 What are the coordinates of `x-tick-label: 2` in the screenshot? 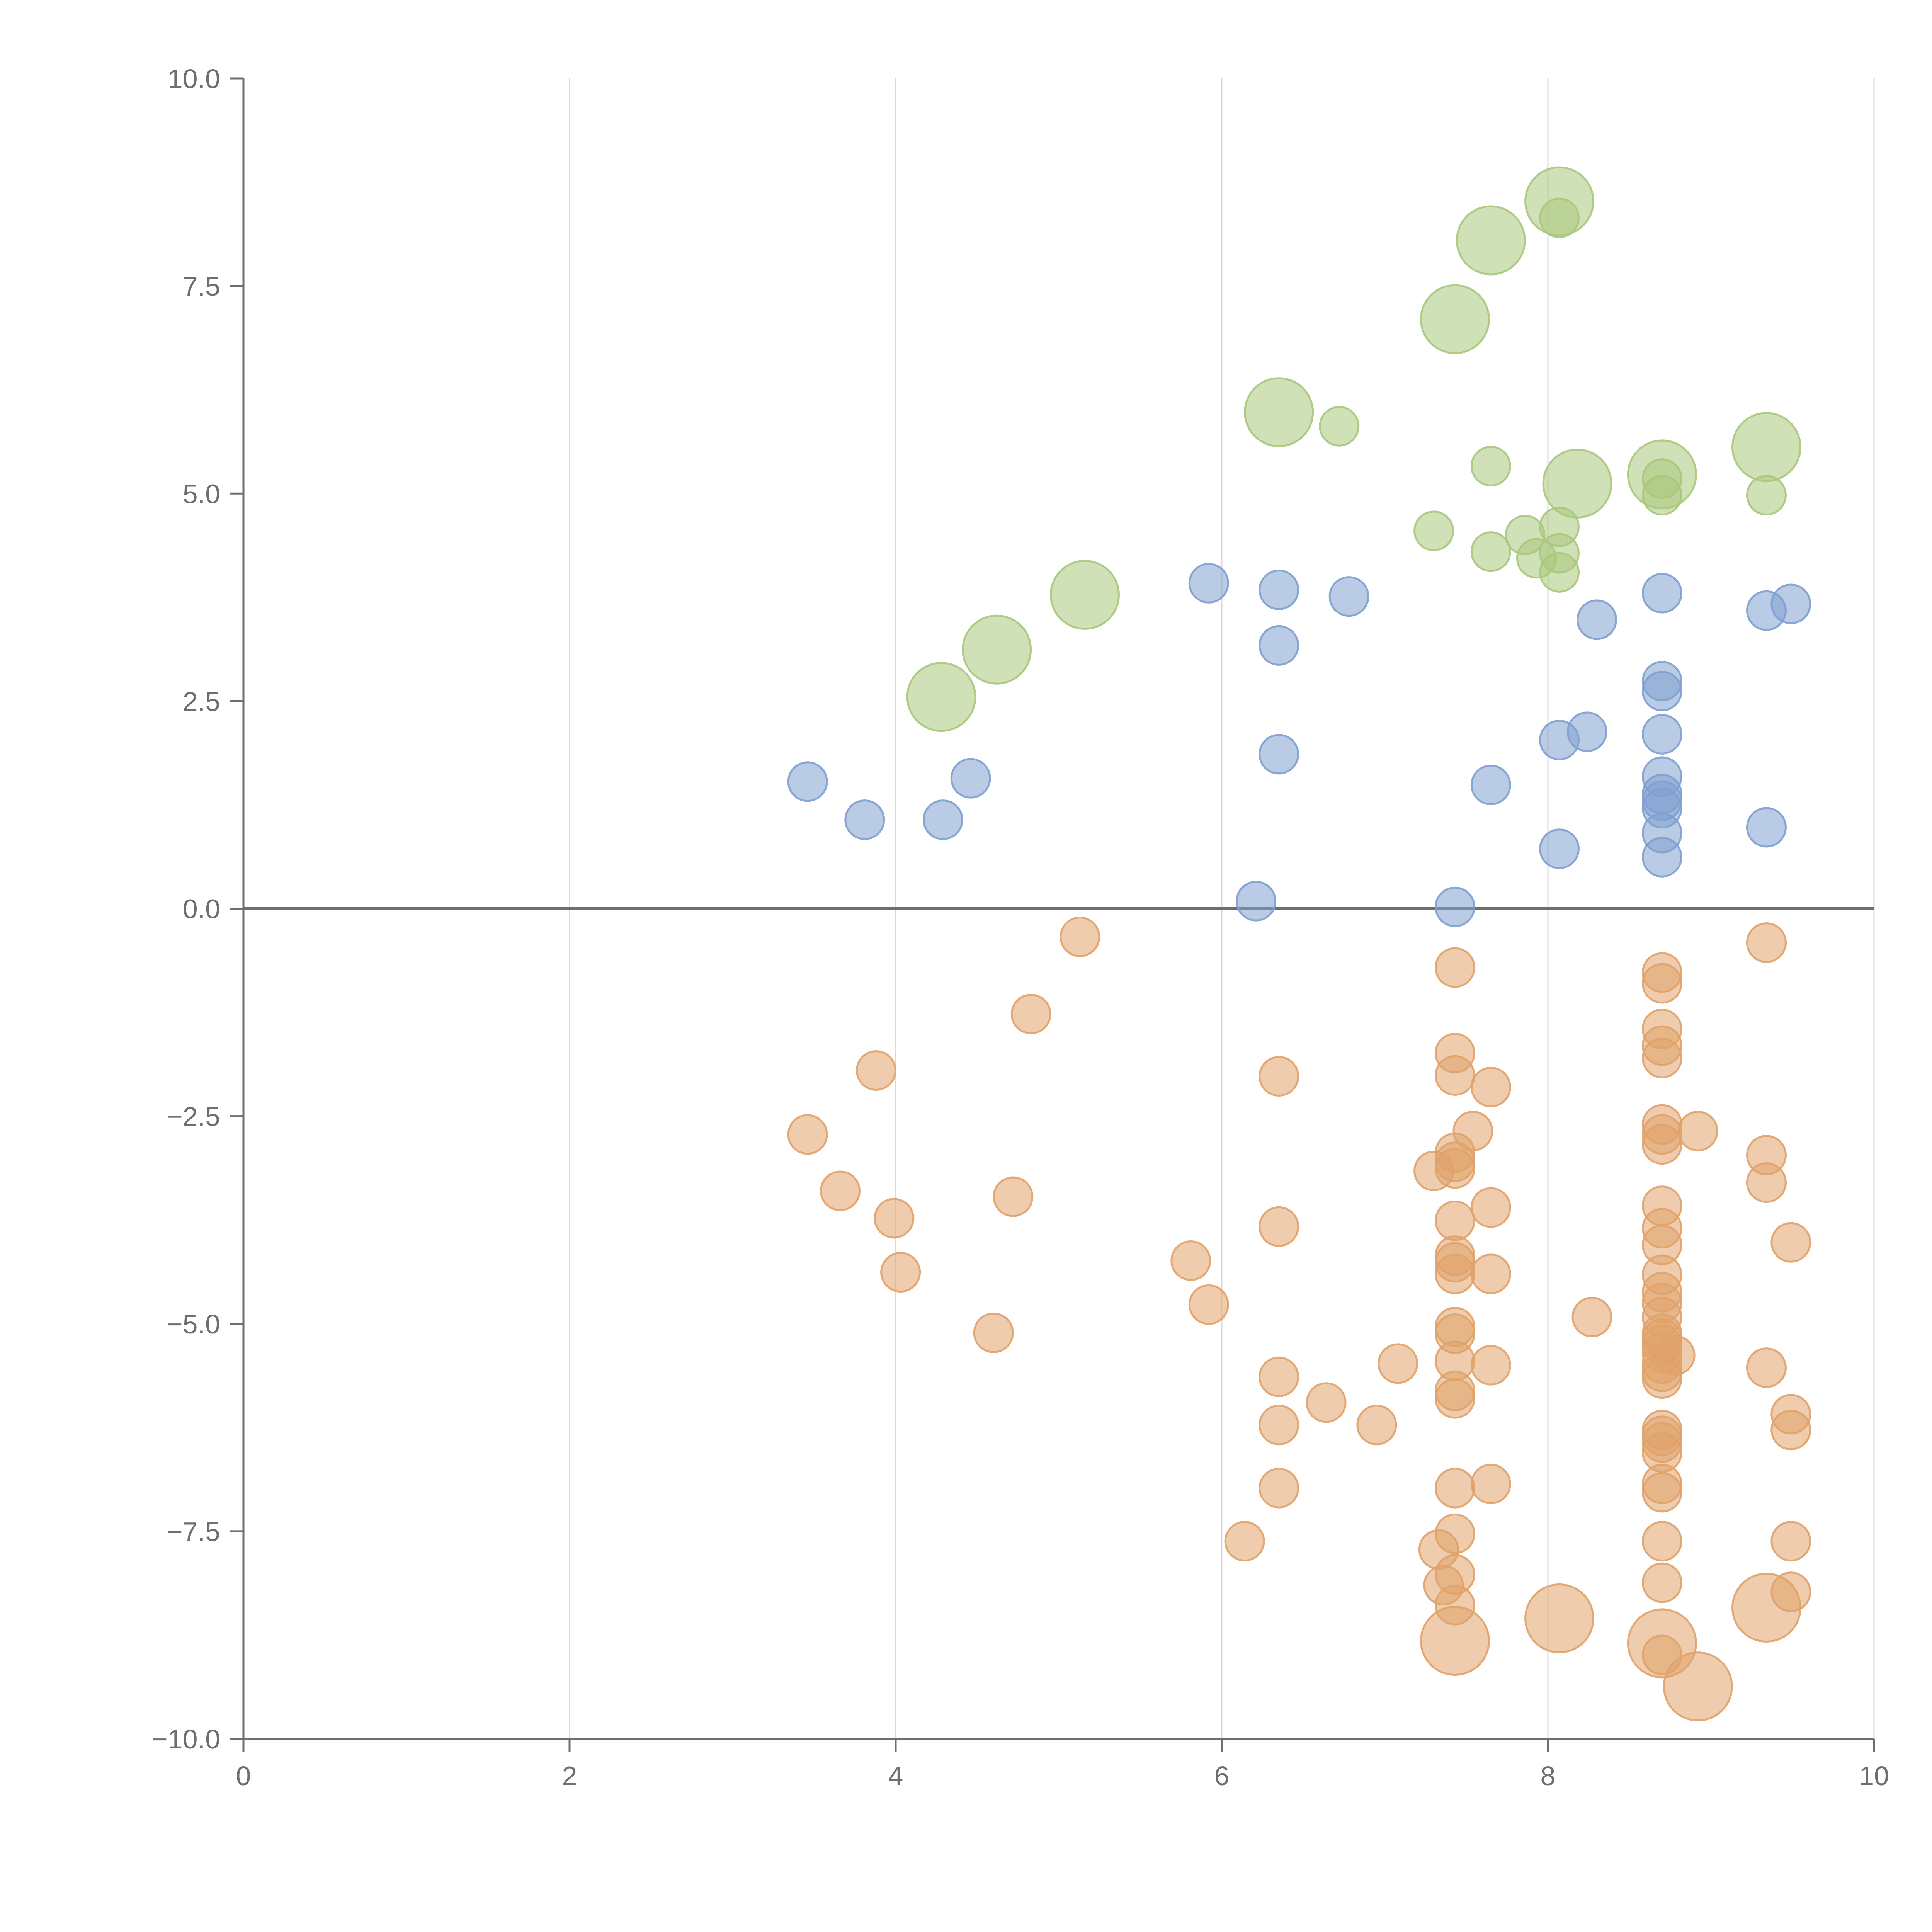 It's located at (570, 1776).